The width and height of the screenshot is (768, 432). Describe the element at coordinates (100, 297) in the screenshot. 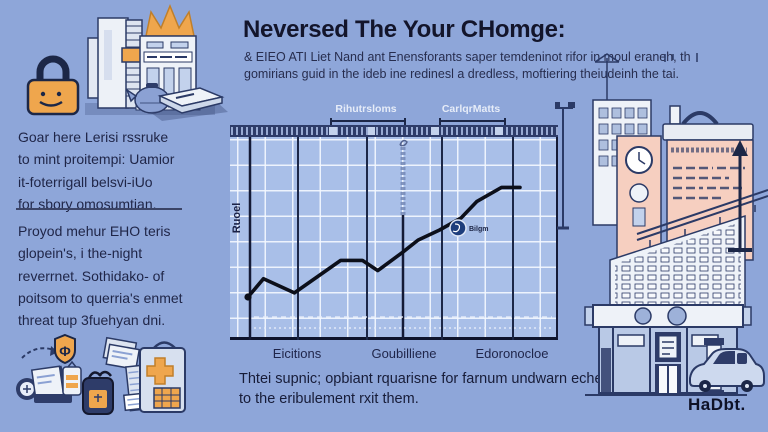

I see `left-p2-line: poitsom to querria's enmet` at that location.